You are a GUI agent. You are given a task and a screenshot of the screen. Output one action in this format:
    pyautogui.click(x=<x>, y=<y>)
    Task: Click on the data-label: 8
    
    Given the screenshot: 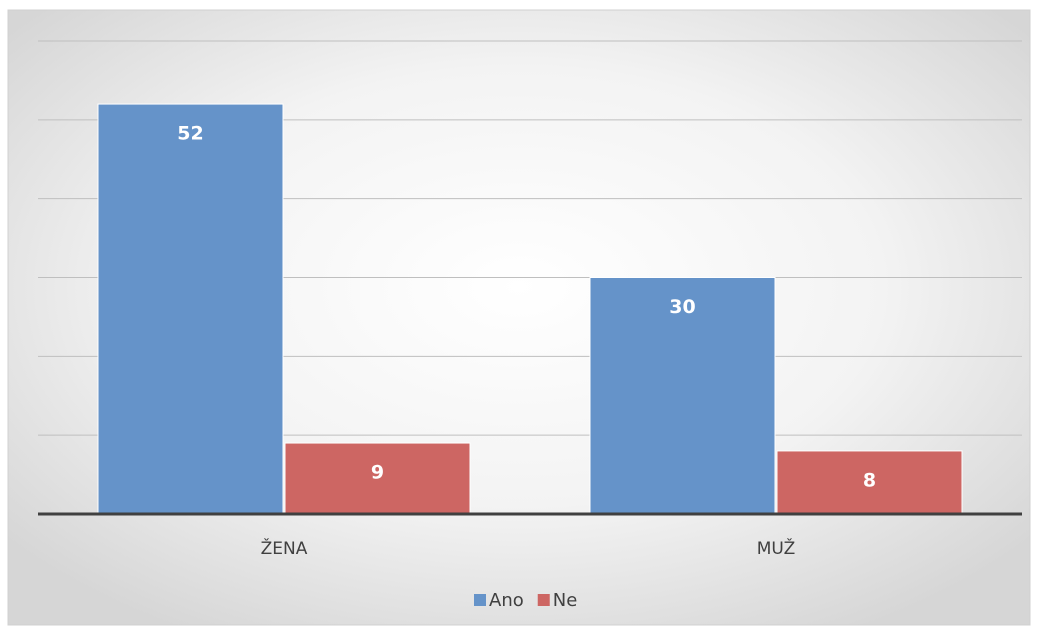 What is the action you would take?
    pyautogui.click(x=869, y=480)
    